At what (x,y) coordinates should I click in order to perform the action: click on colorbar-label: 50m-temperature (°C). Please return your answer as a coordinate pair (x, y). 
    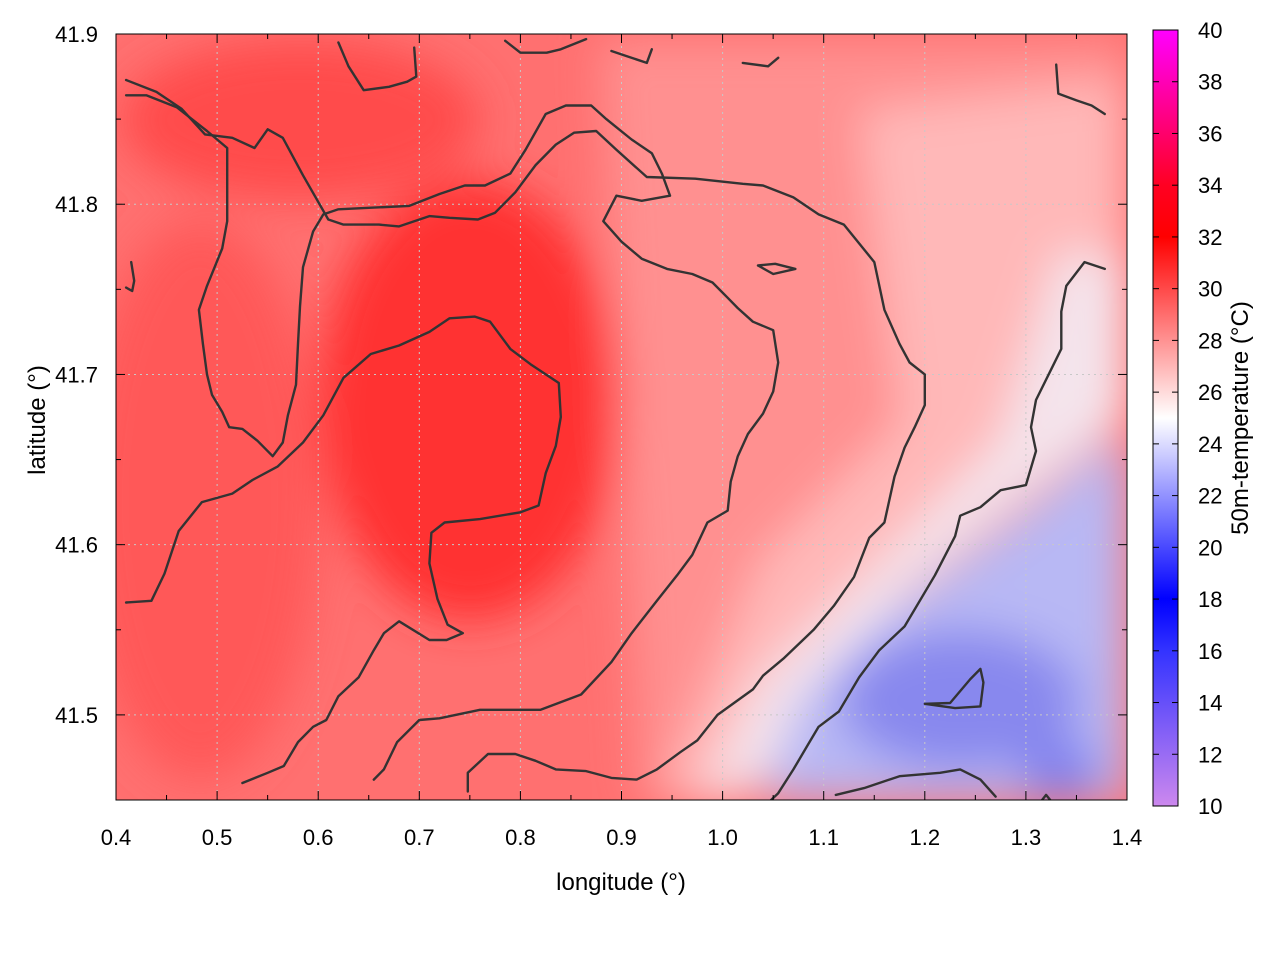
    Looking at the image, I should click on (1240, 418).